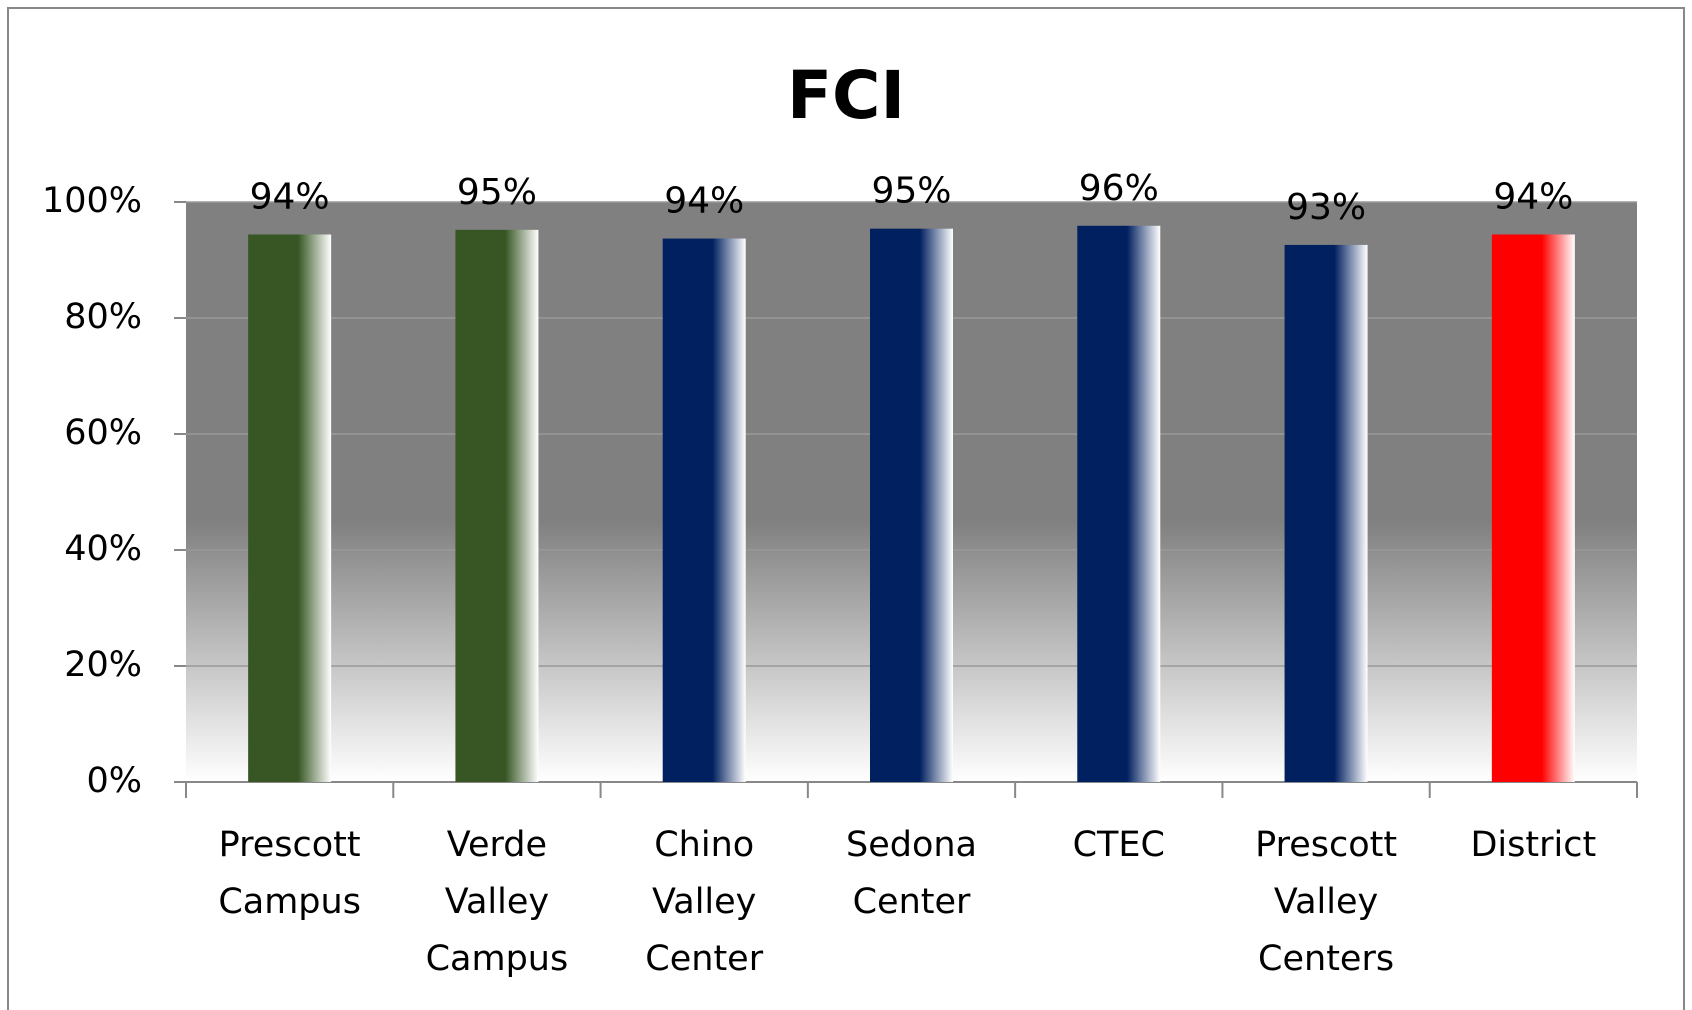 This screenshot has width=1692, height=1010. Describe the element at coordinates (911, 873) in the screenshot. I see `x-tick-label: Sedona Center` at that location.